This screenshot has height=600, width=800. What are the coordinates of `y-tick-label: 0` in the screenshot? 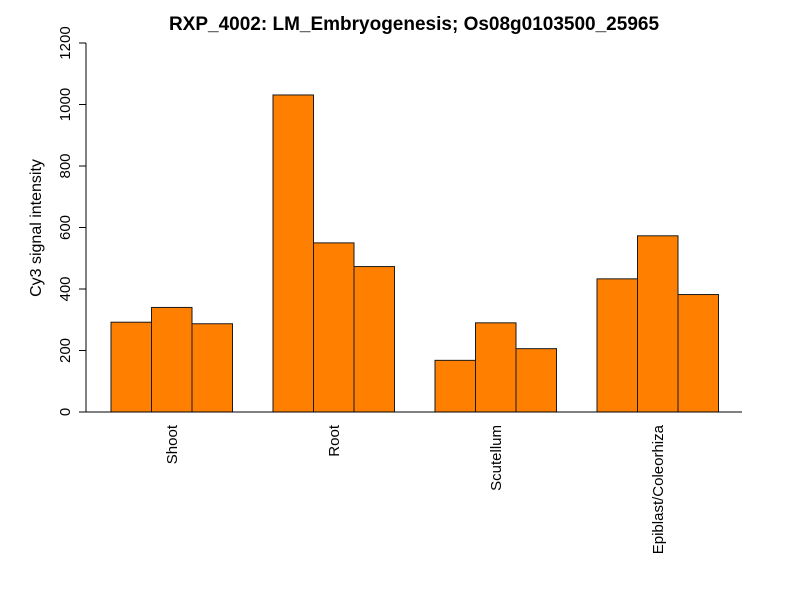 It's located at (65, 412).